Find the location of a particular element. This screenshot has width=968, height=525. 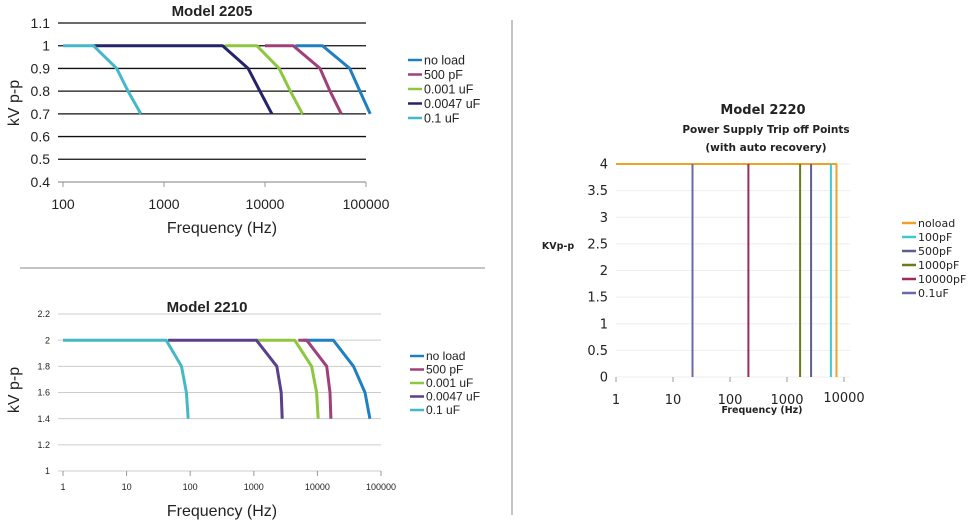

y-tick-label: 1.2 is located at coordinates (43, 445).